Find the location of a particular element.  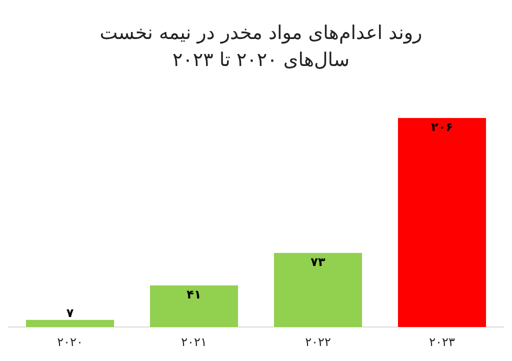

data-label: ۴۱ is located at coordinates (194, 294).